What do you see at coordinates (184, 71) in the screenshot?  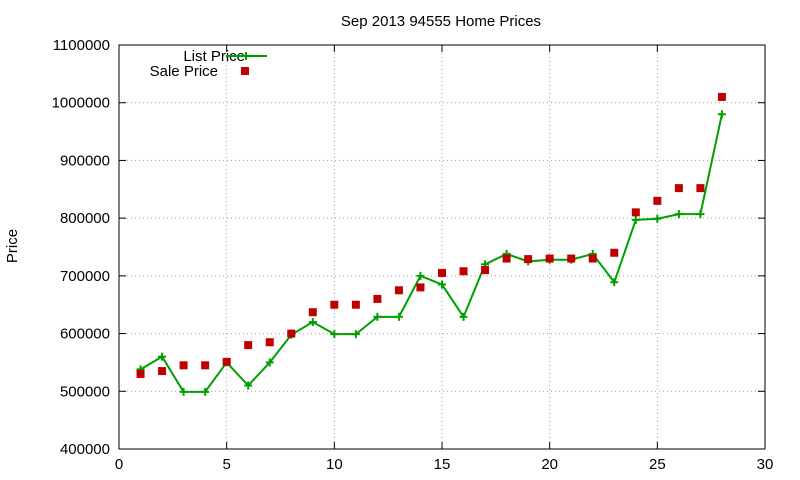 I see `legend-label-sale-price: Sale Price` at bounding box center [184, 71].